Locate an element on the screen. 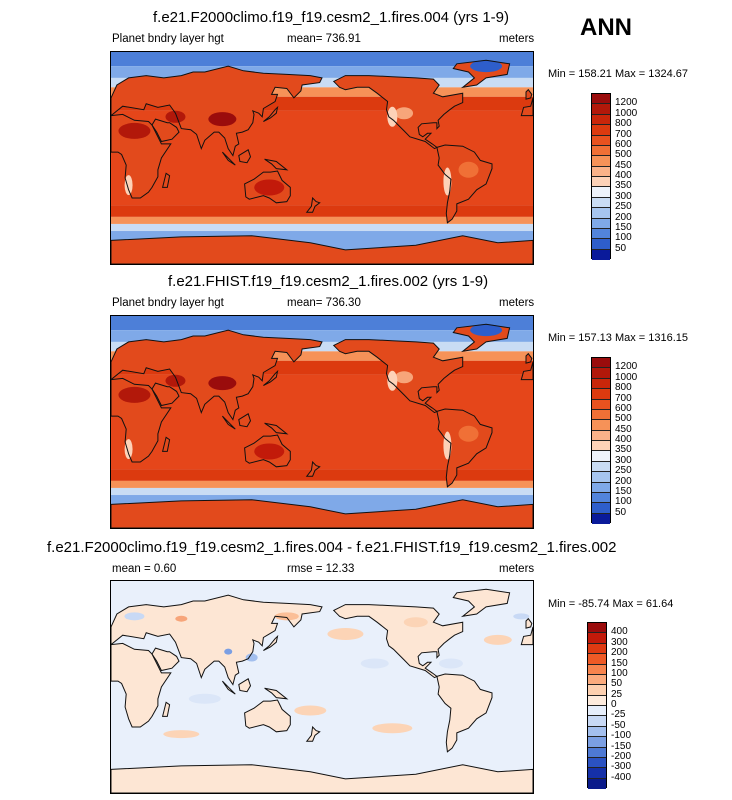  colorbar-tick-label: -200 is located at coordinates (621, 756).